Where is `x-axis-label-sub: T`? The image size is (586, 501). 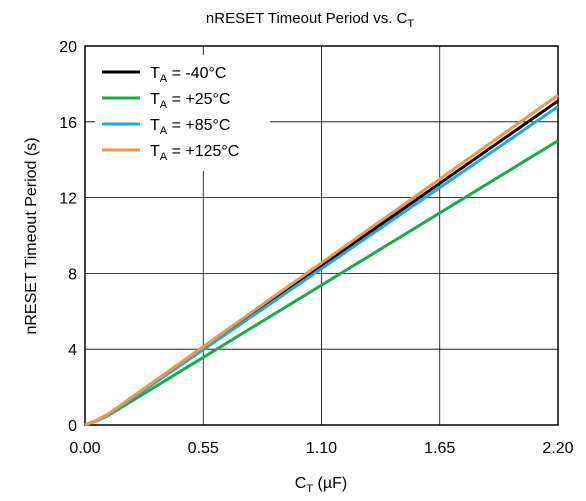
x-axis-label-sub: T is located at coordinates (309, 489).